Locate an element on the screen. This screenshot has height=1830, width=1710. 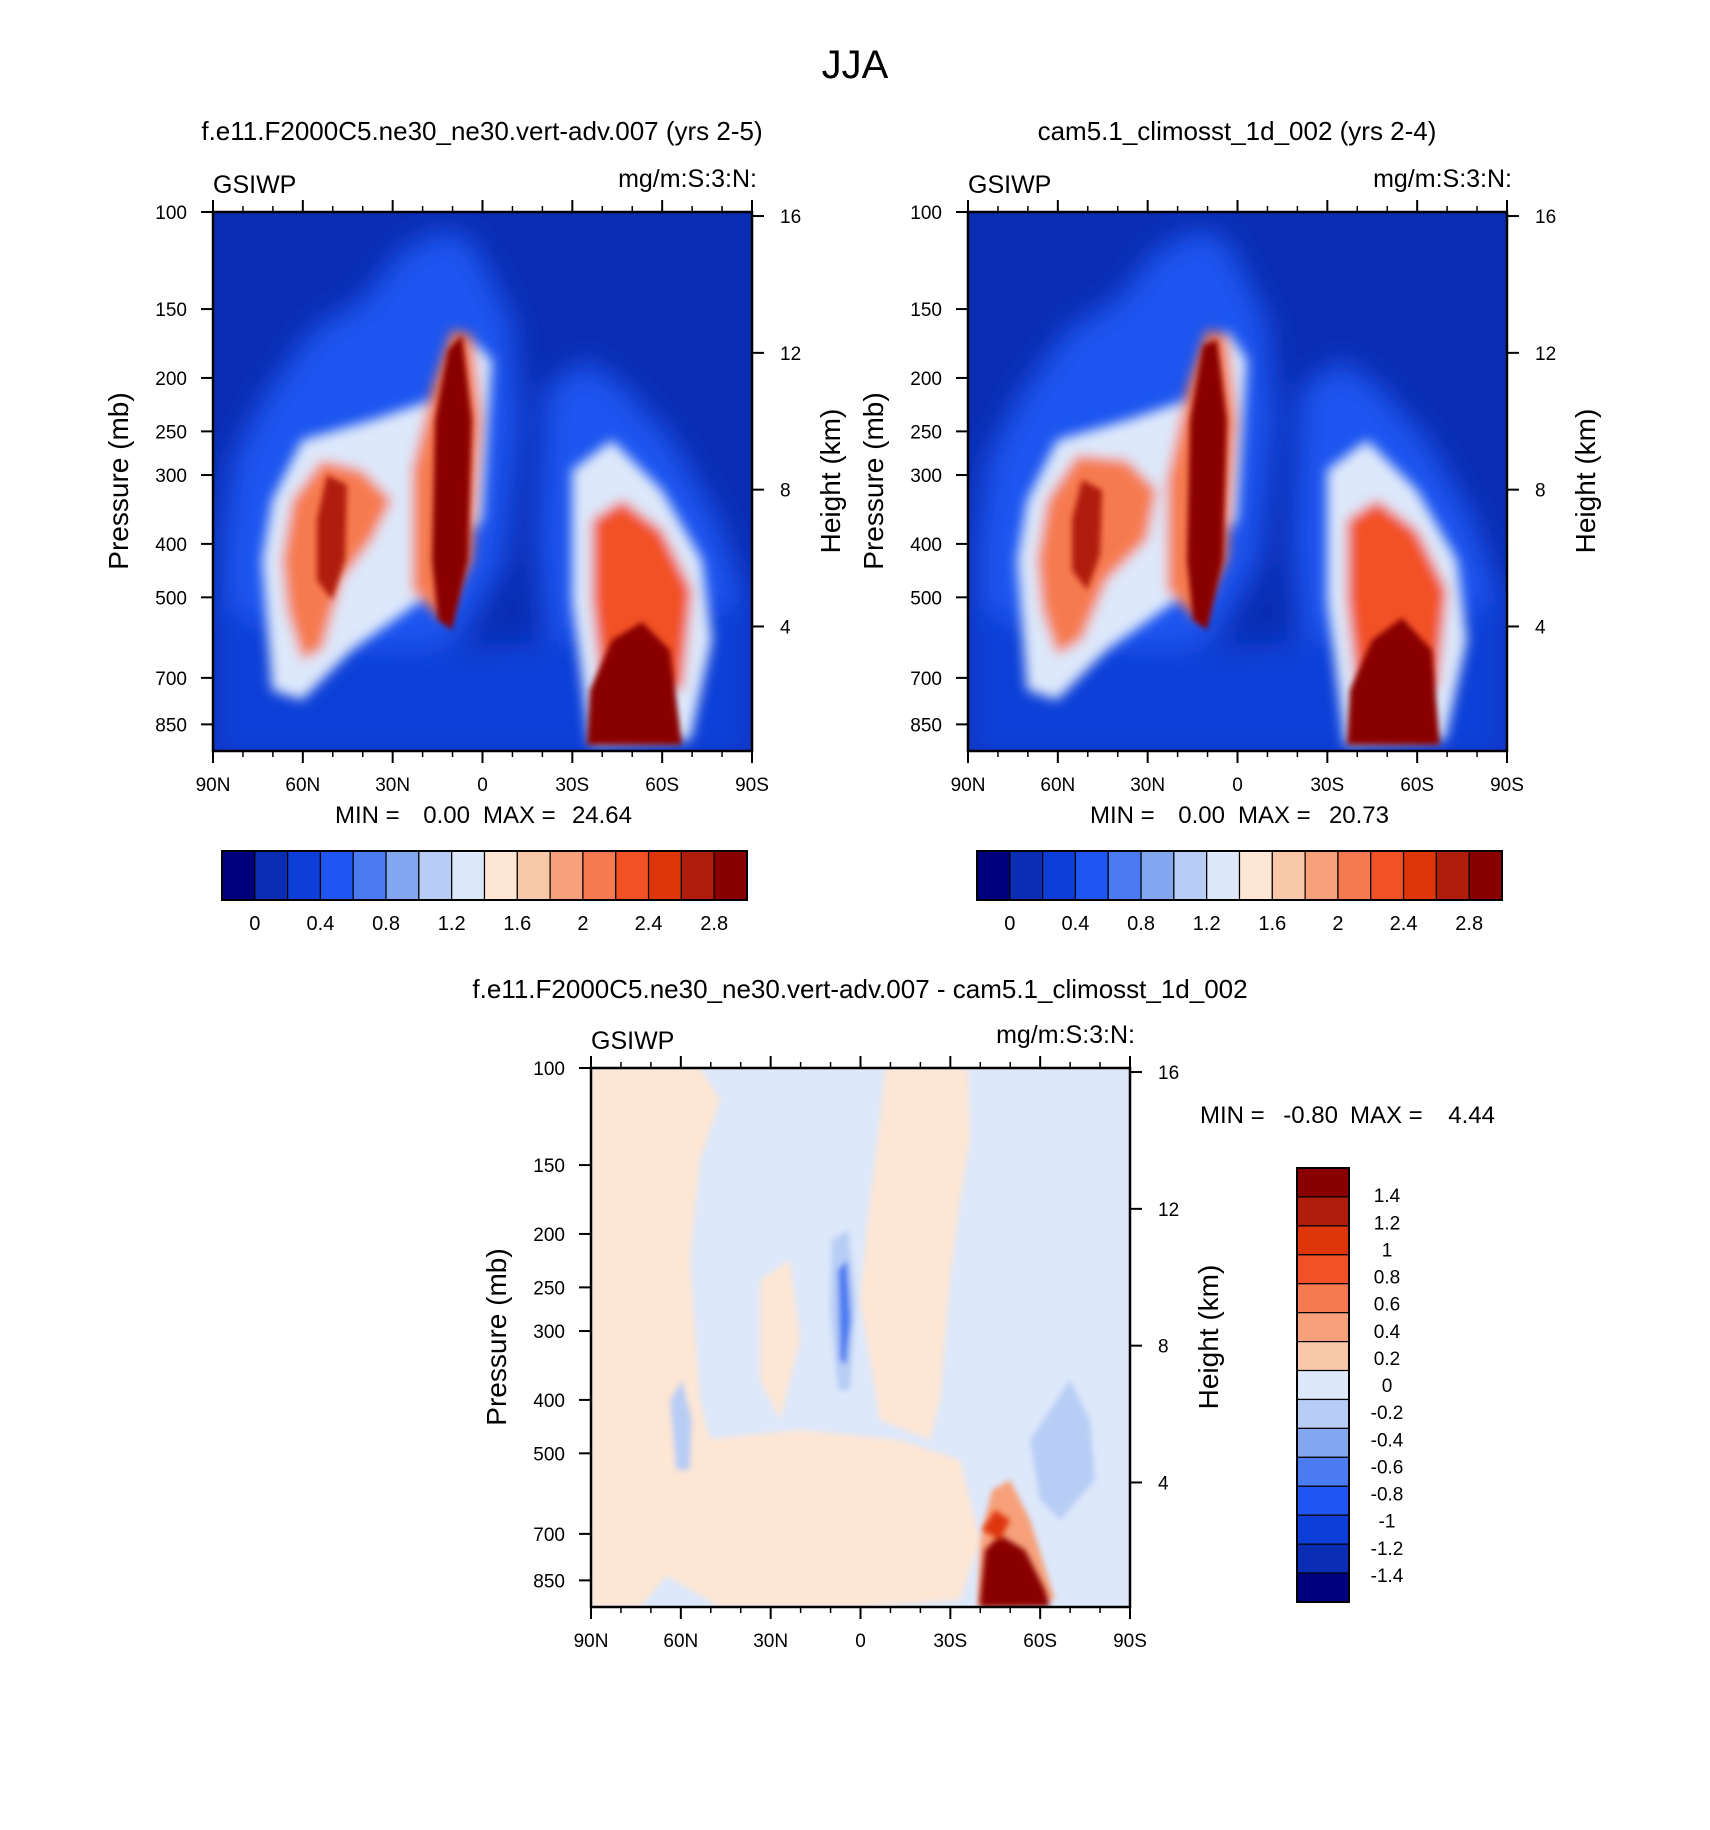
max-label: MAX = is located at coordinates (1274, 815).